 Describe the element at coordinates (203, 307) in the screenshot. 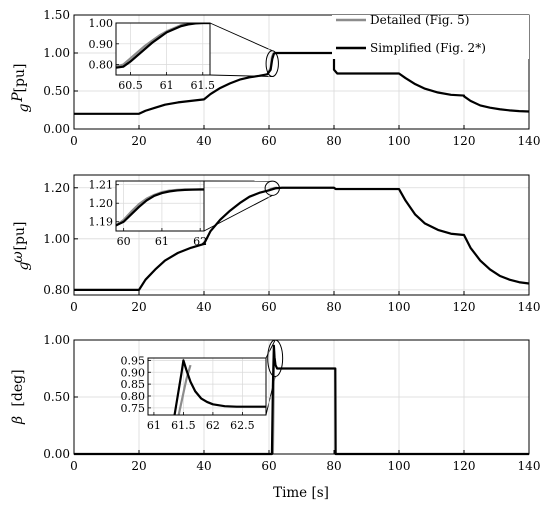

I see `wg-xtick-label: 40` at that location.